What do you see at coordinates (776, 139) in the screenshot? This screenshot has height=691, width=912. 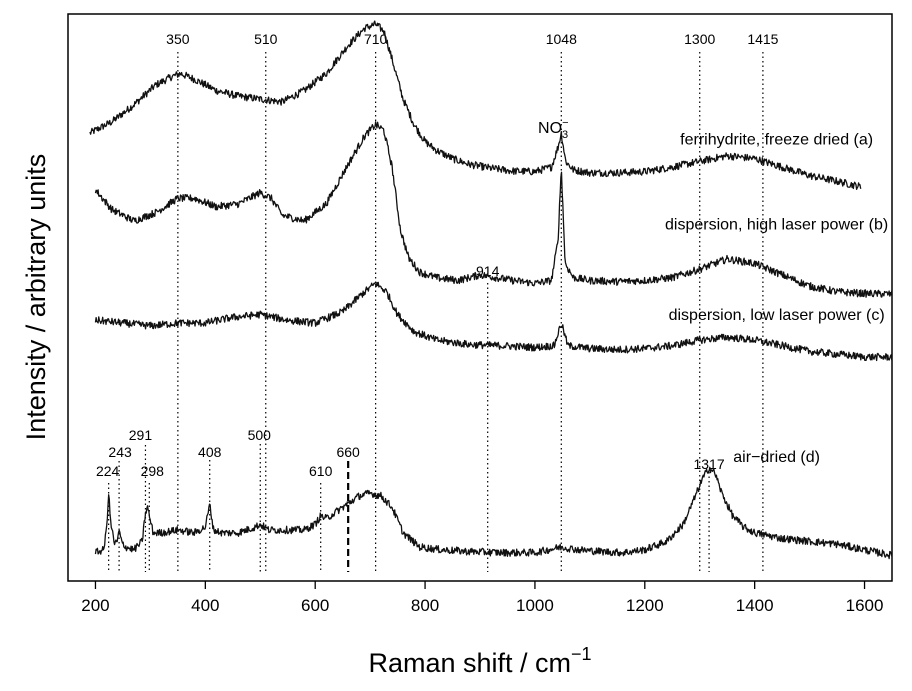 I see `series-label: ferrihydrite, freeze dried (a)` at bounding box center [776, 139].